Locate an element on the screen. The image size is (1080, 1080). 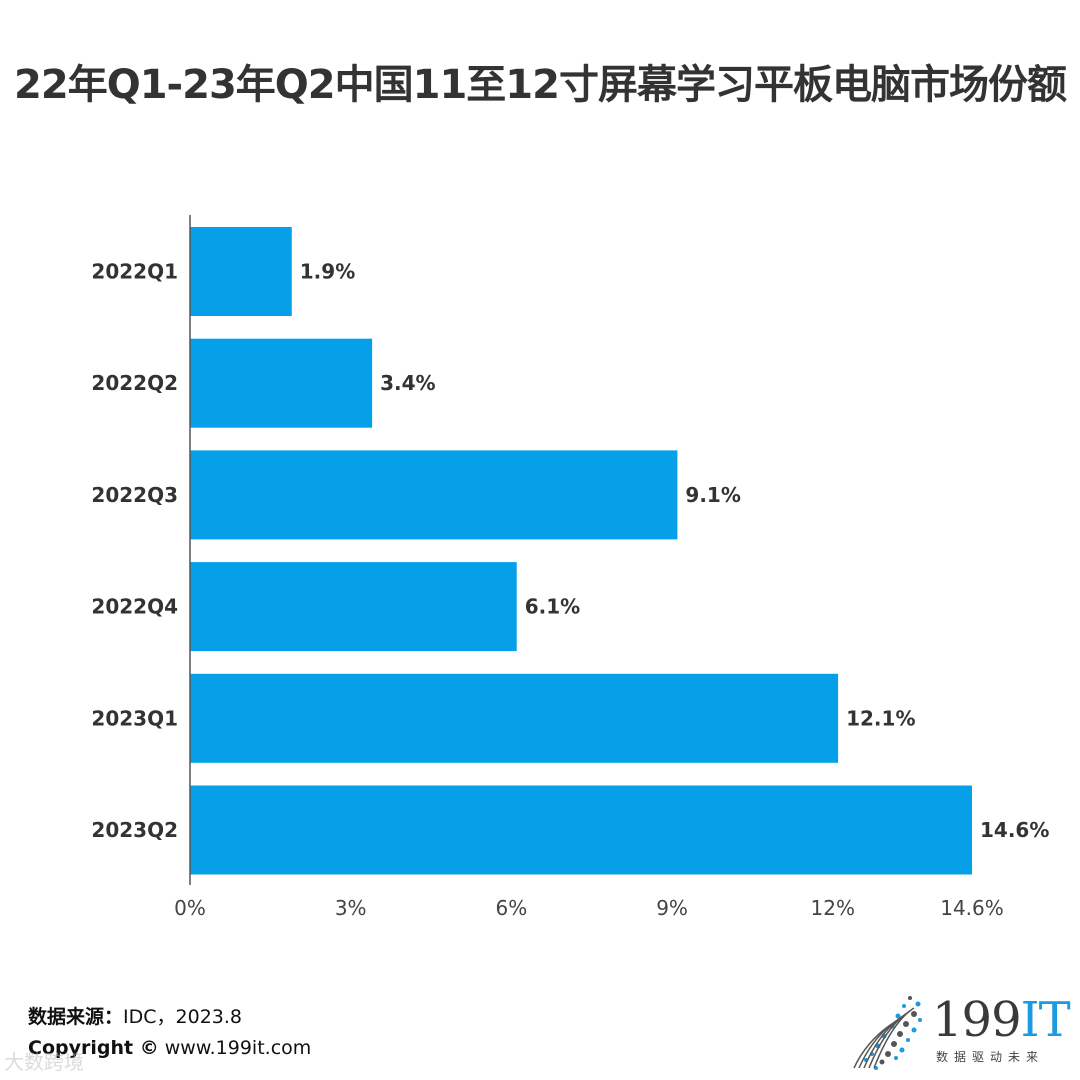
bar-2022Q3 is located at coordinates (434, 495).